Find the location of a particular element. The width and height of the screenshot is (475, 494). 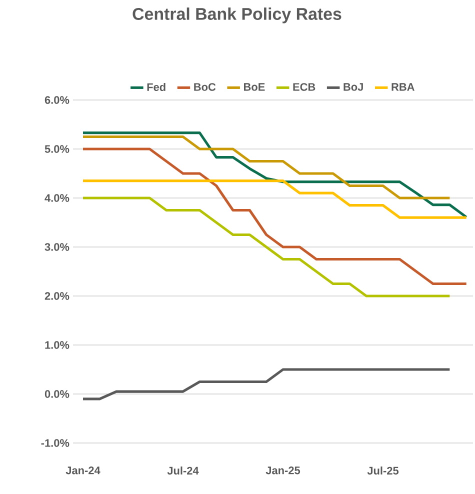

y-tick-label: 3.0% is located at coordinates (57, 247).